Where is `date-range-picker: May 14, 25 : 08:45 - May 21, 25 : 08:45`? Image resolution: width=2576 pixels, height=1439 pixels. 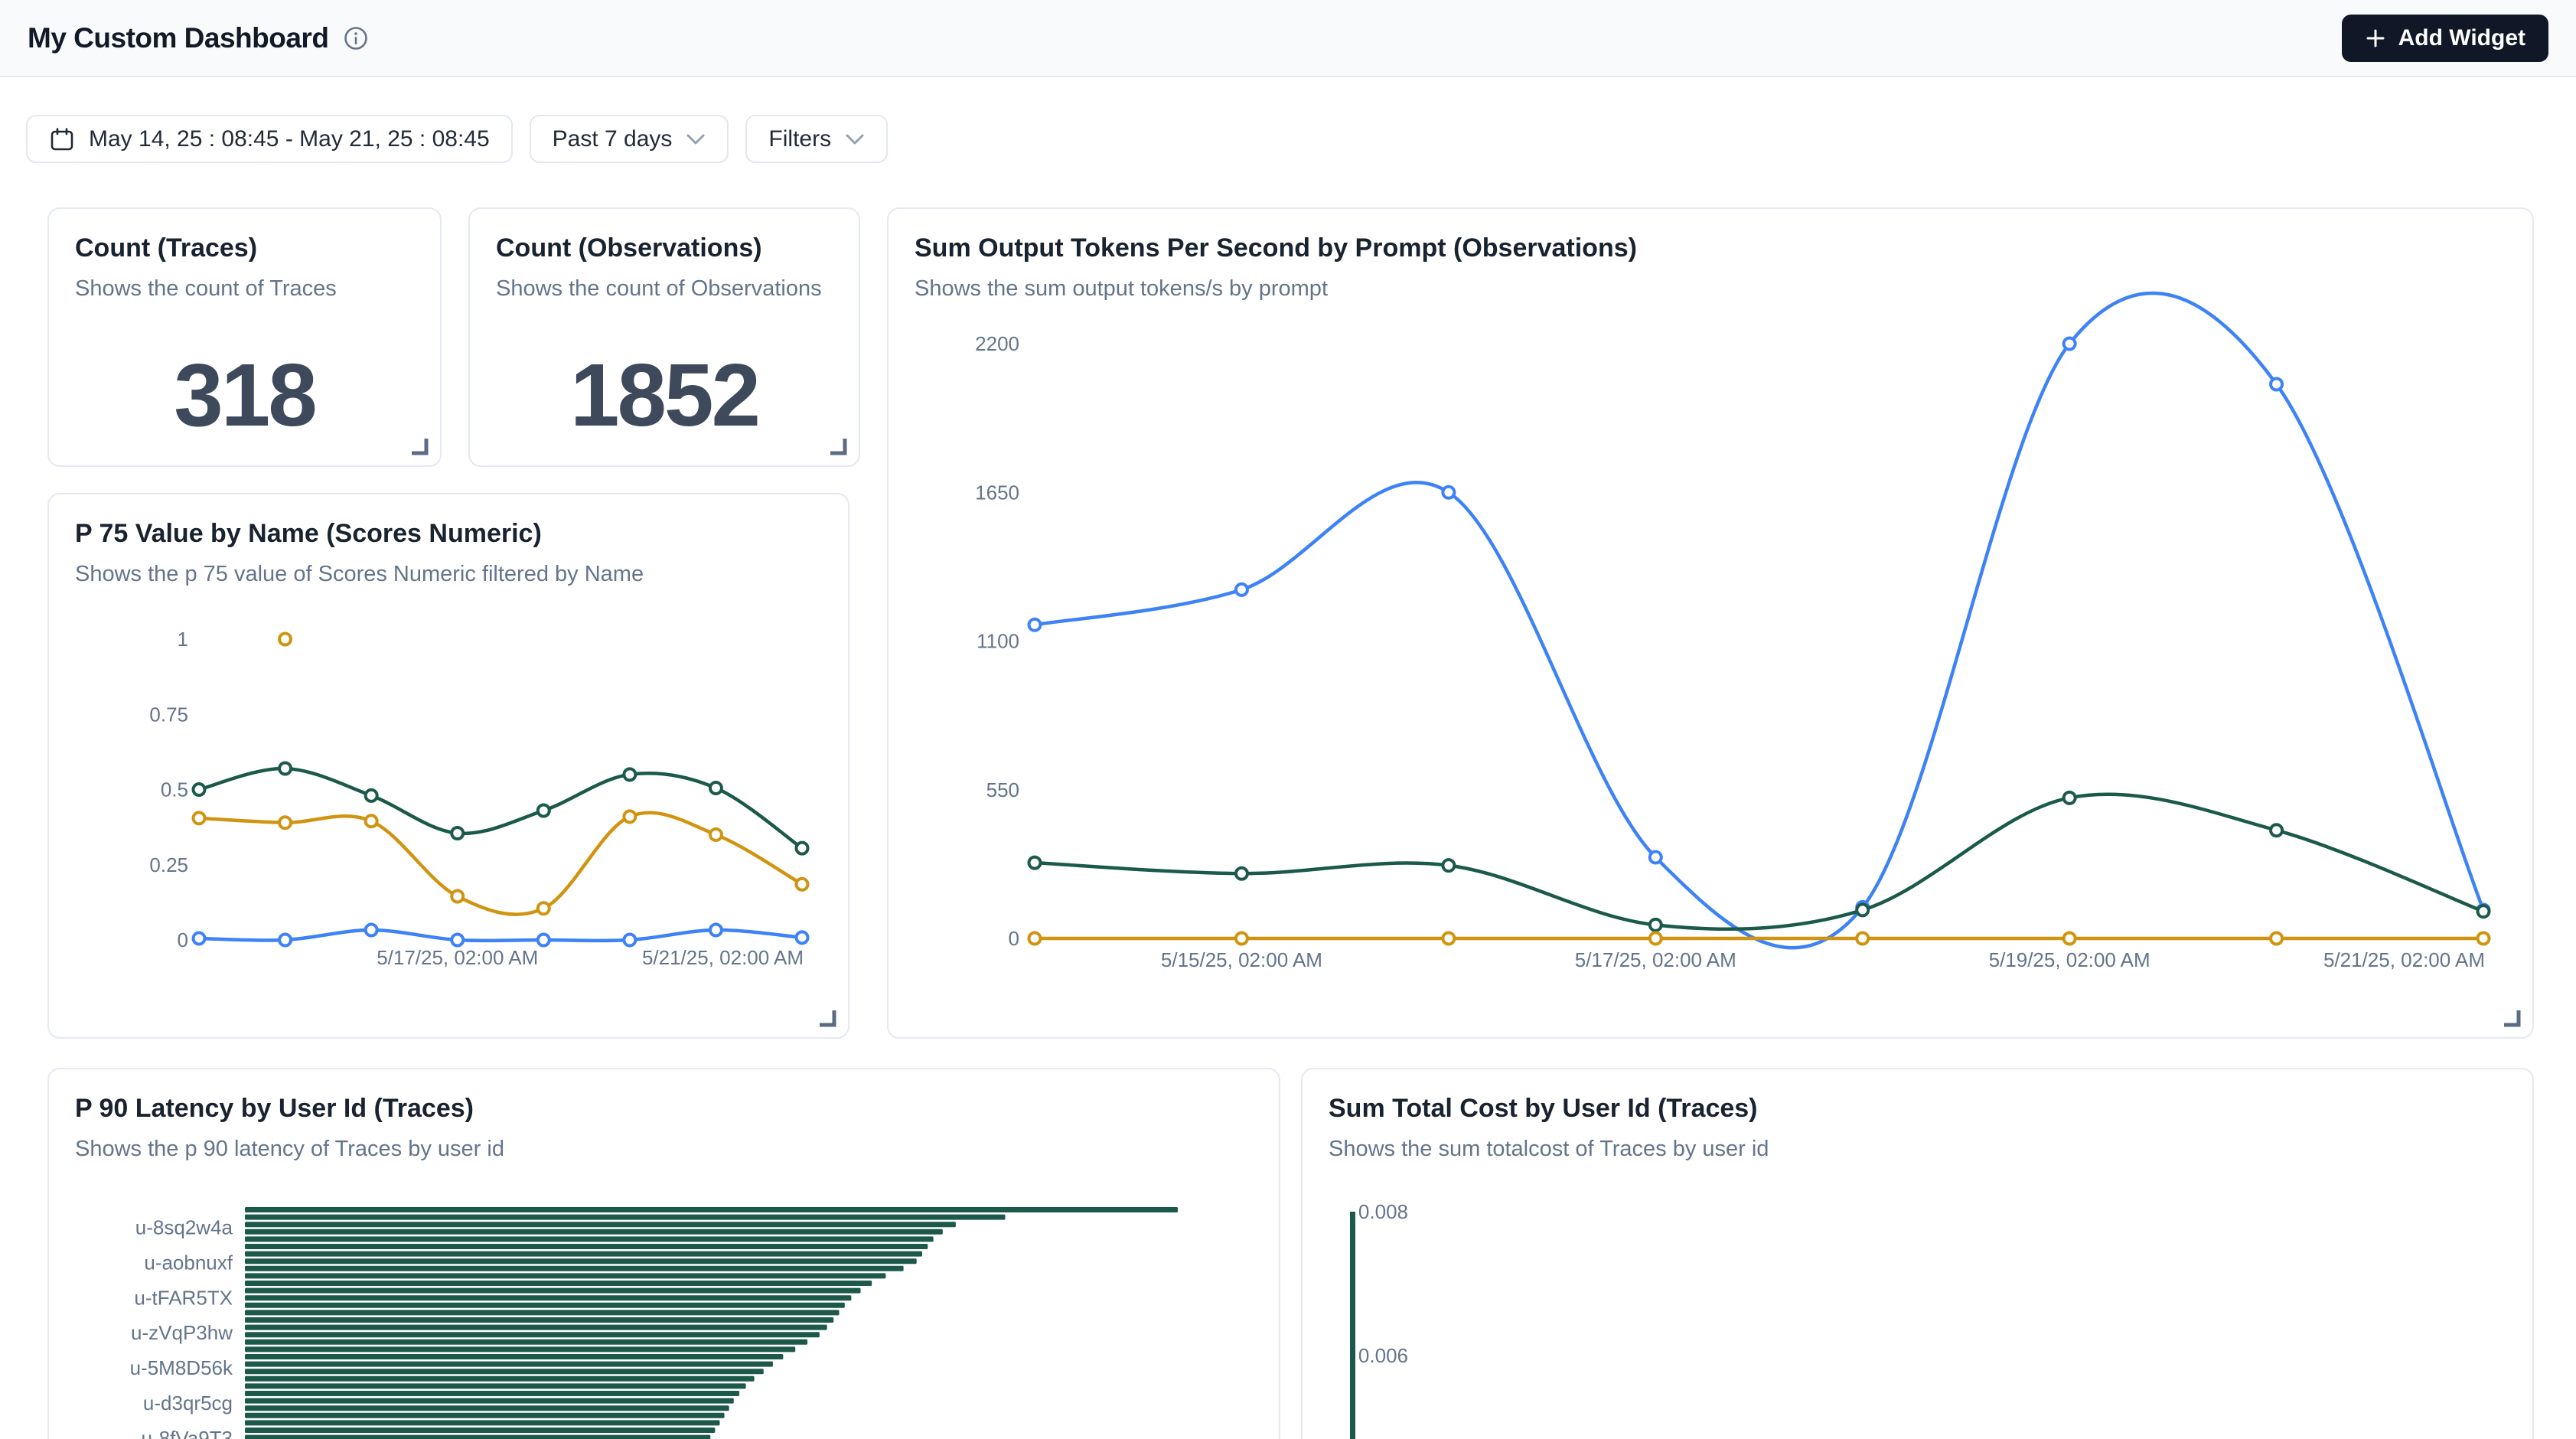 date-range-picker: May 14, 25 : 08:45 - May 21, 25 : 08:45 is located at coordinates (269, 139).